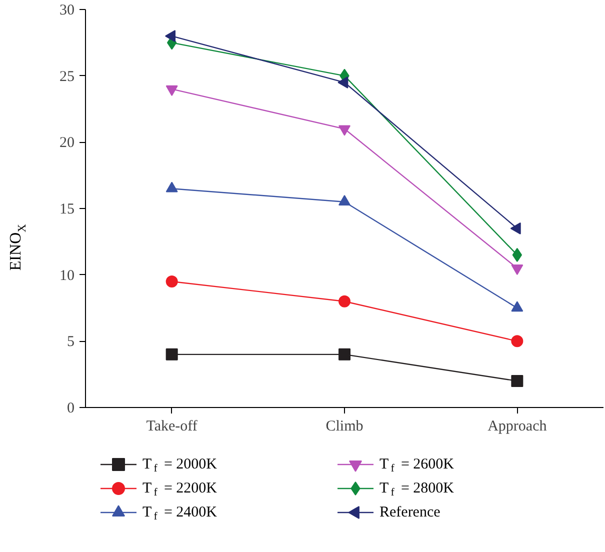 This screenshot has height=552, width=605. Describe the element at coordinates (67, 76) in the screenshot. I see `y-tick-label: 25` at that location.